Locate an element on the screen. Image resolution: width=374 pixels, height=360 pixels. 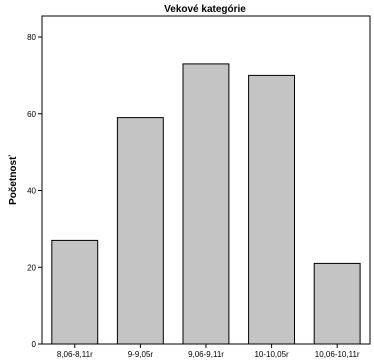
x-tick-label: 10-10,05r is located at coordinates (271, 354).